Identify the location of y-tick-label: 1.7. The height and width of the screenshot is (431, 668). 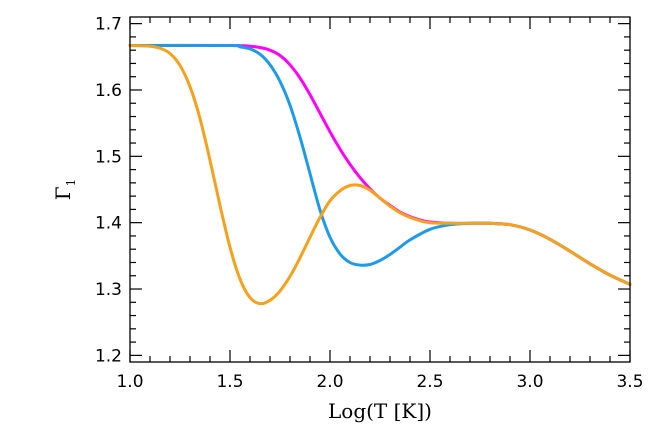
(108, 25).